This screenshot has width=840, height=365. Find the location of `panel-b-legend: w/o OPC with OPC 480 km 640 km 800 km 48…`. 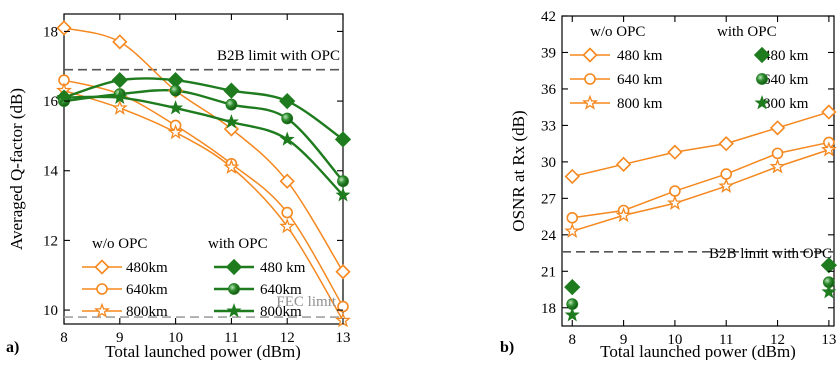

panel-b-legend: w/o OPC with OPC 480 km 640 km 800 km 48… is located at coordinates (689, 68).